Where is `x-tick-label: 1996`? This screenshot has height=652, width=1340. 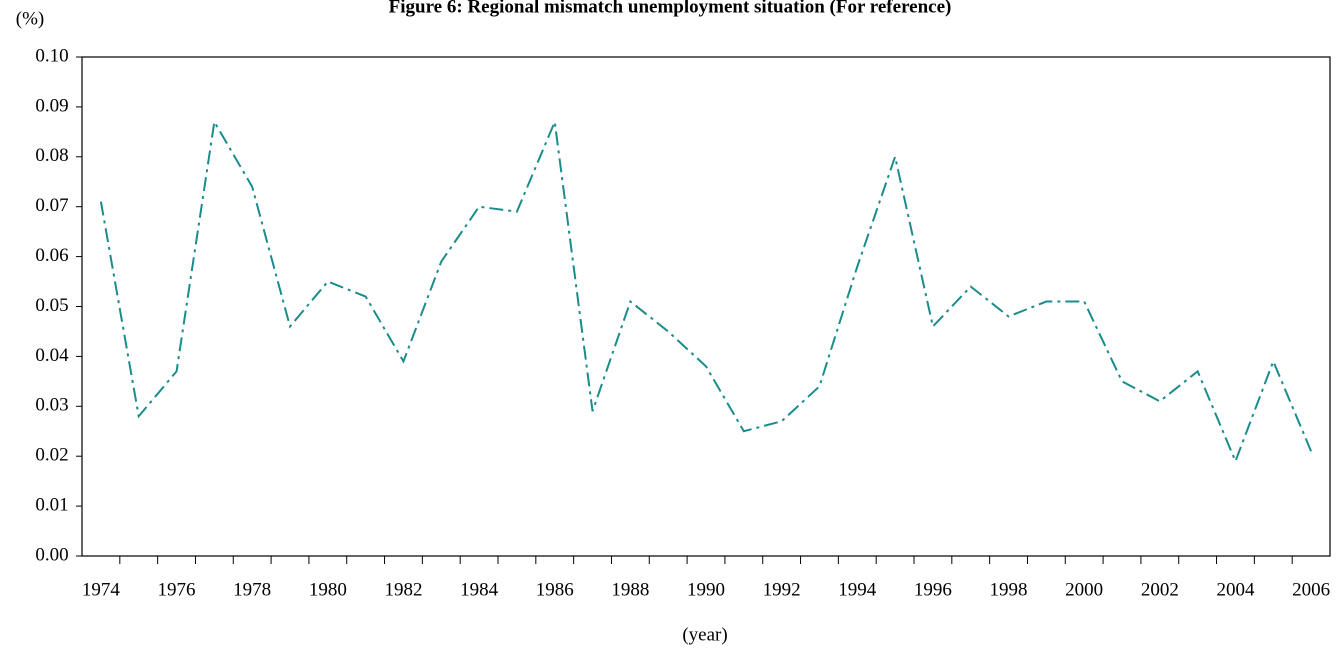 x-tick-label: 1996 is located at coordinates (933, 589).